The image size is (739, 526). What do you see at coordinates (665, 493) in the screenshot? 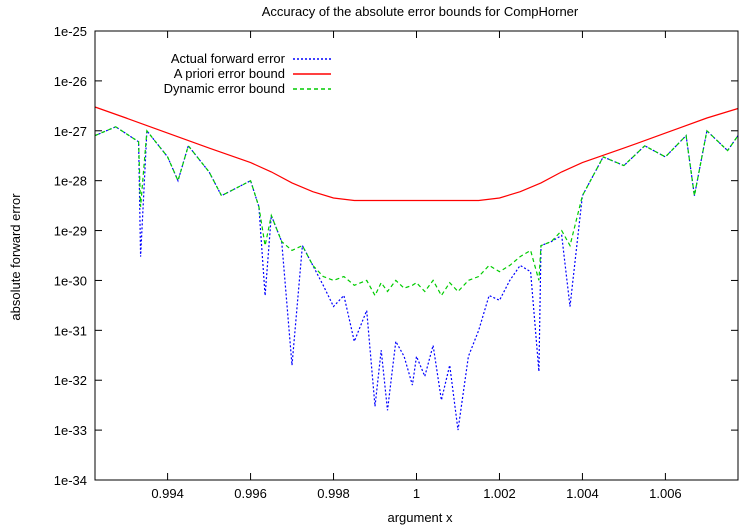
I see `x-tick-label: 1.006` at bounding box center [665, 493].